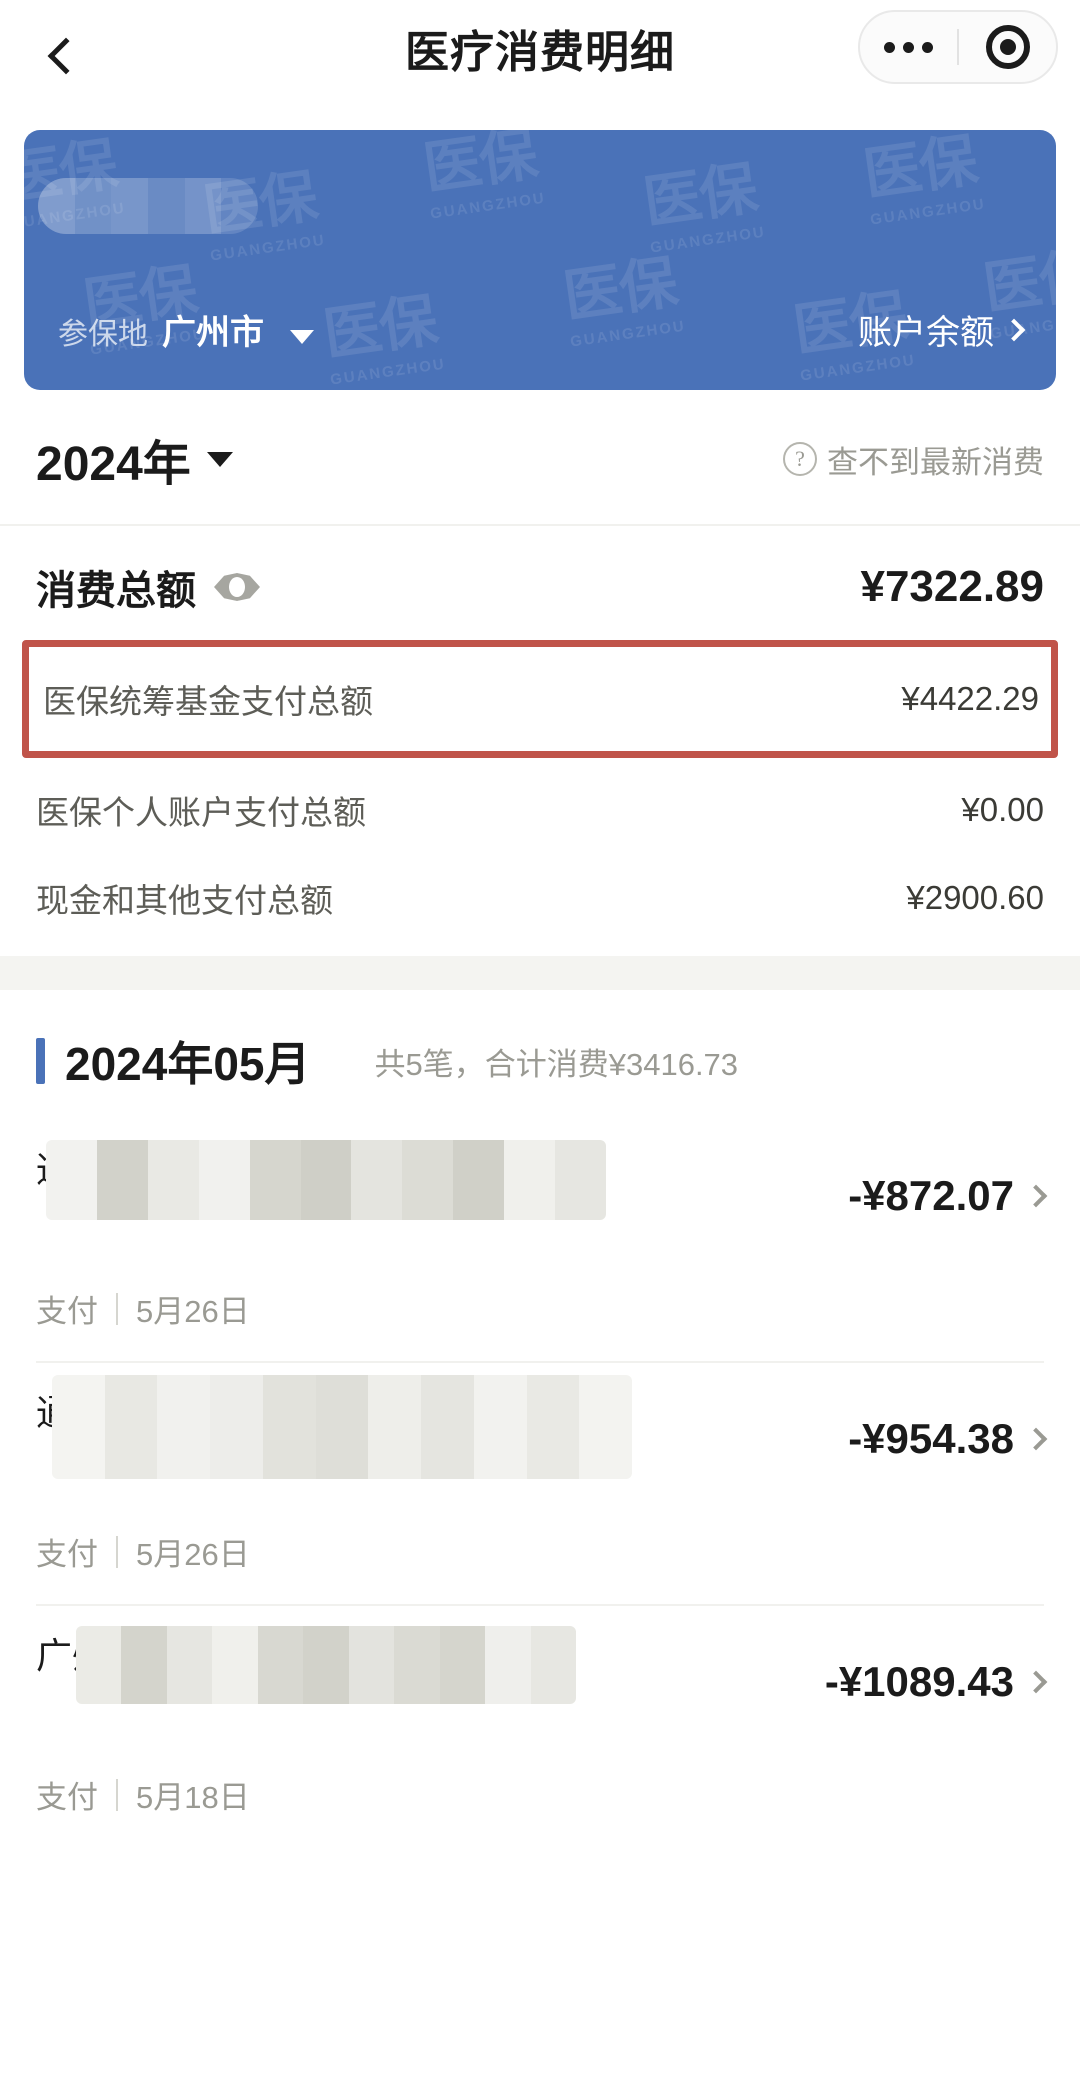  I want to click on mini-program-capsule, so click(958, 47).